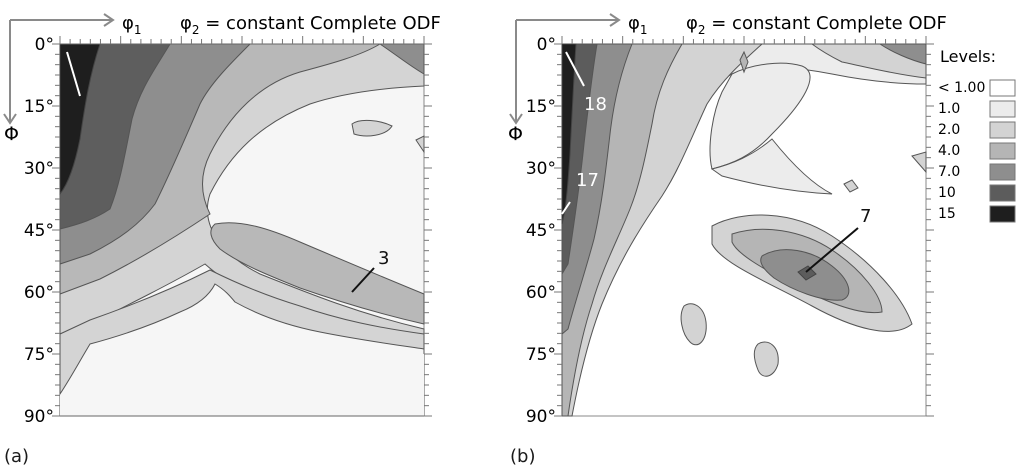  Describe the element at coordinates (516, 119) in the screenshot. I see `phi-arrowhead-b` at that location.